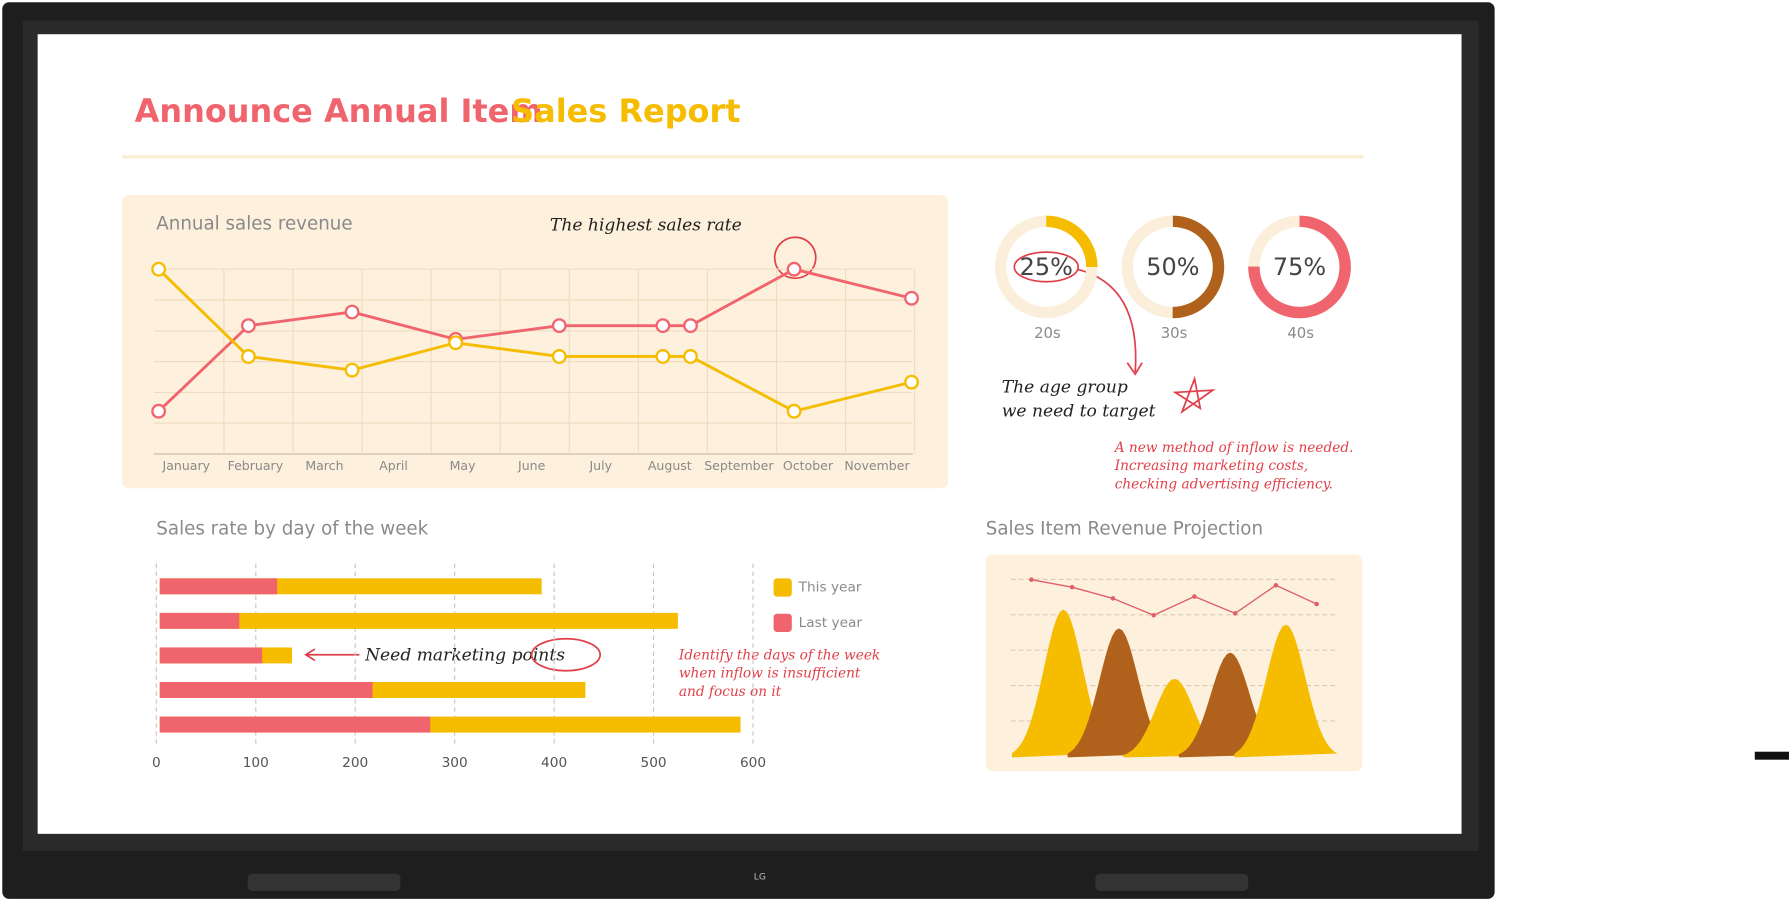 The width and height of the screenshot is (1789, 900). I want to click on chart-title: Annual sales revenue, so click(254, 224).